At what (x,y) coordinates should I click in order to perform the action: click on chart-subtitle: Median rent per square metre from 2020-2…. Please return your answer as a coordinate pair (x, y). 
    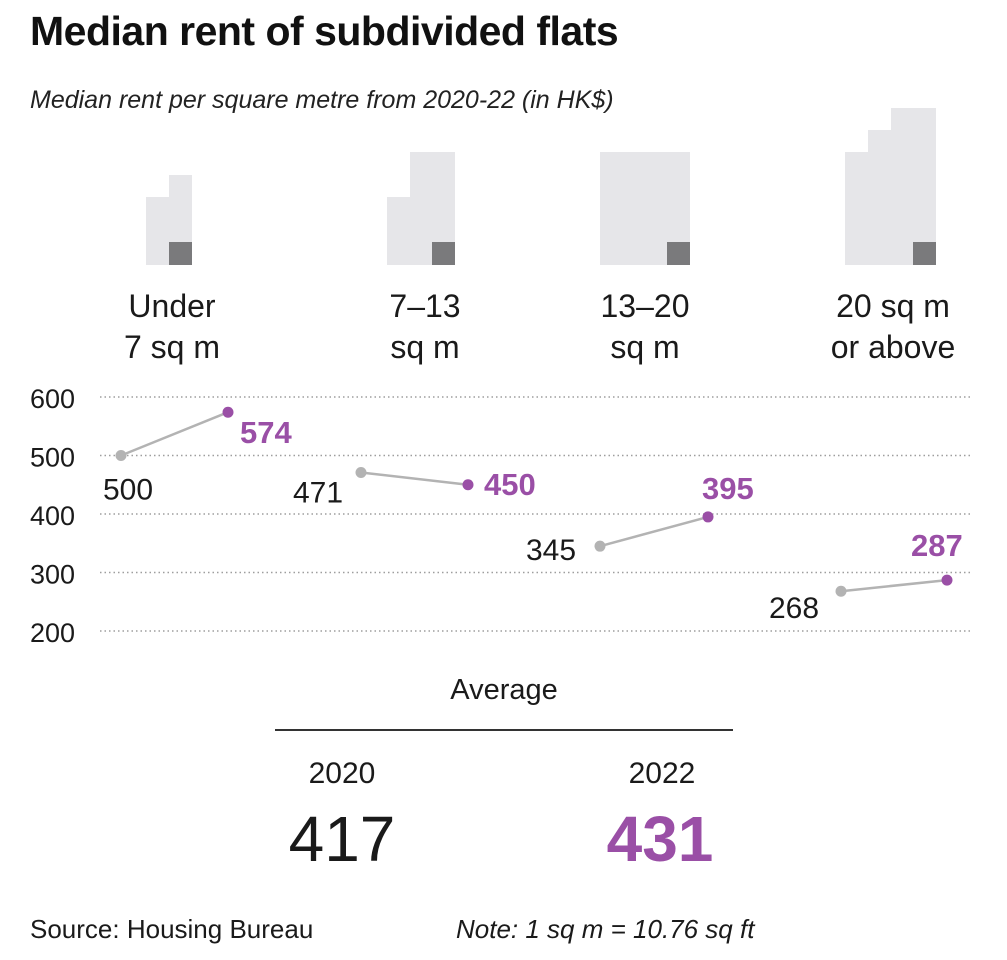
    Looking at the image, I should click on (322, 100).